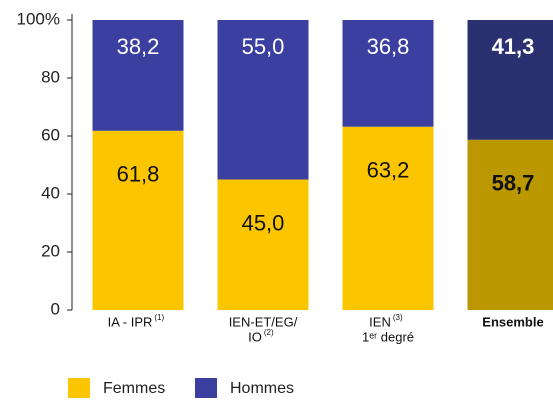  Describe the element at coordinates (50, 76) in the screenshot. I see `y-tick-label: 80` at that location.